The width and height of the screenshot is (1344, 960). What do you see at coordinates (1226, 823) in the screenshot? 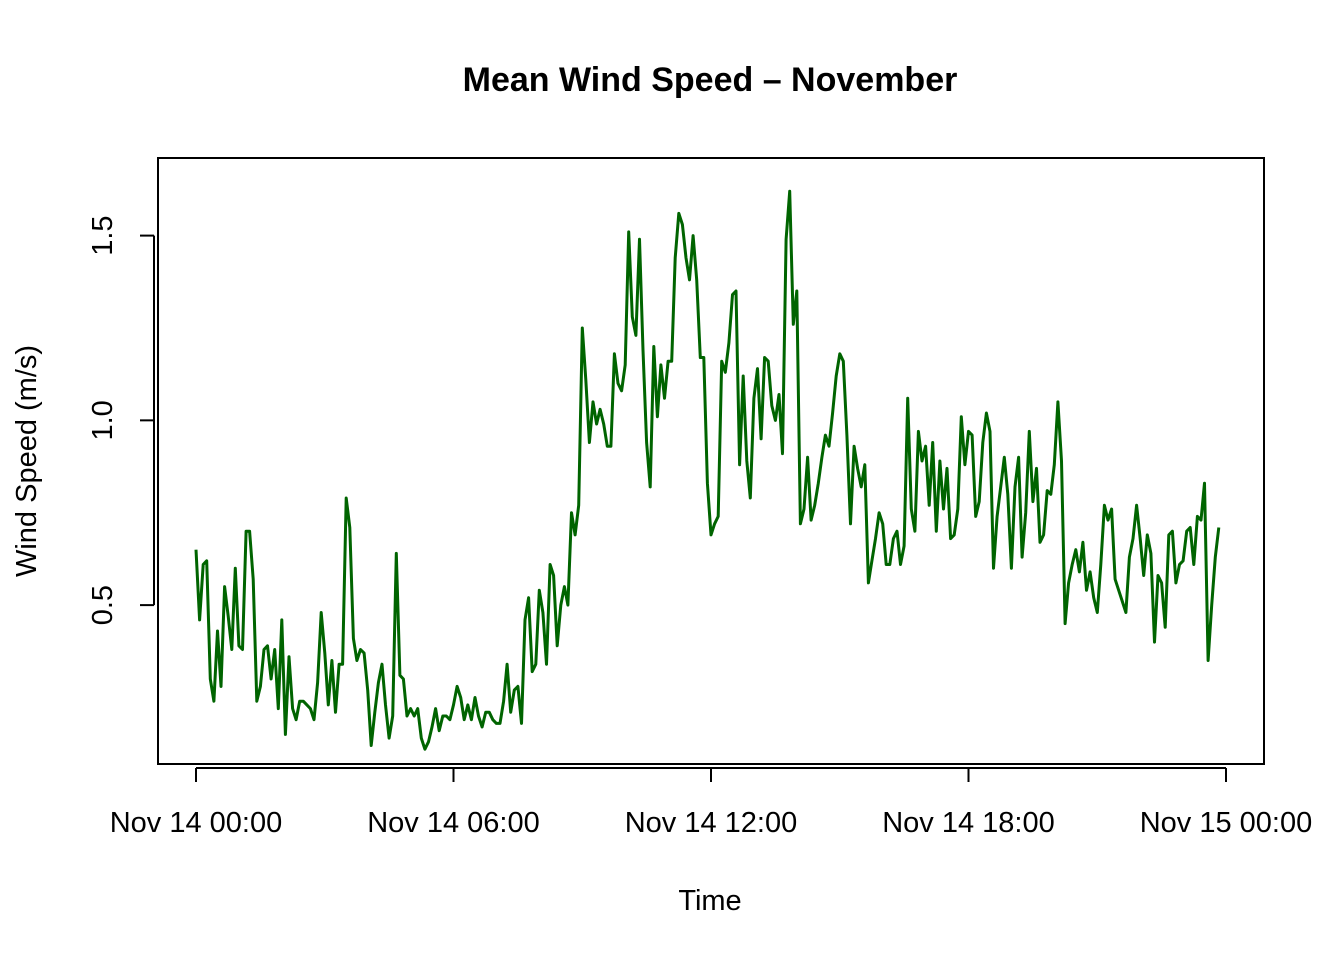
I see `x-tick-label: Nov 15 00:00` at bounding box center [1226, 823].